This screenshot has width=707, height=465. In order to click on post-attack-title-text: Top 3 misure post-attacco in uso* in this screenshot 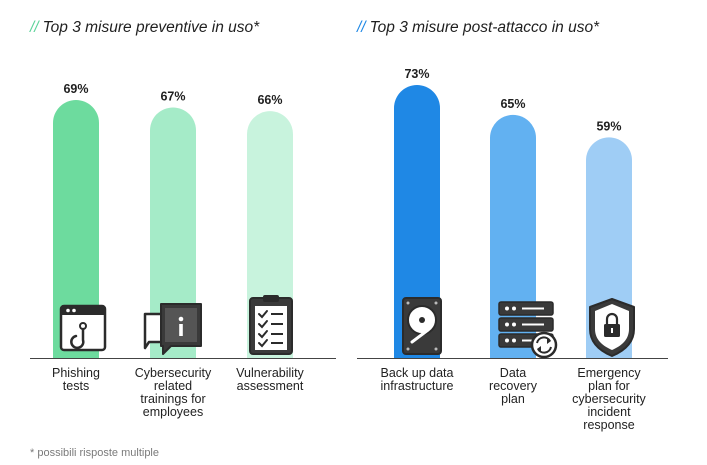, I will do `click(484, 27)`.